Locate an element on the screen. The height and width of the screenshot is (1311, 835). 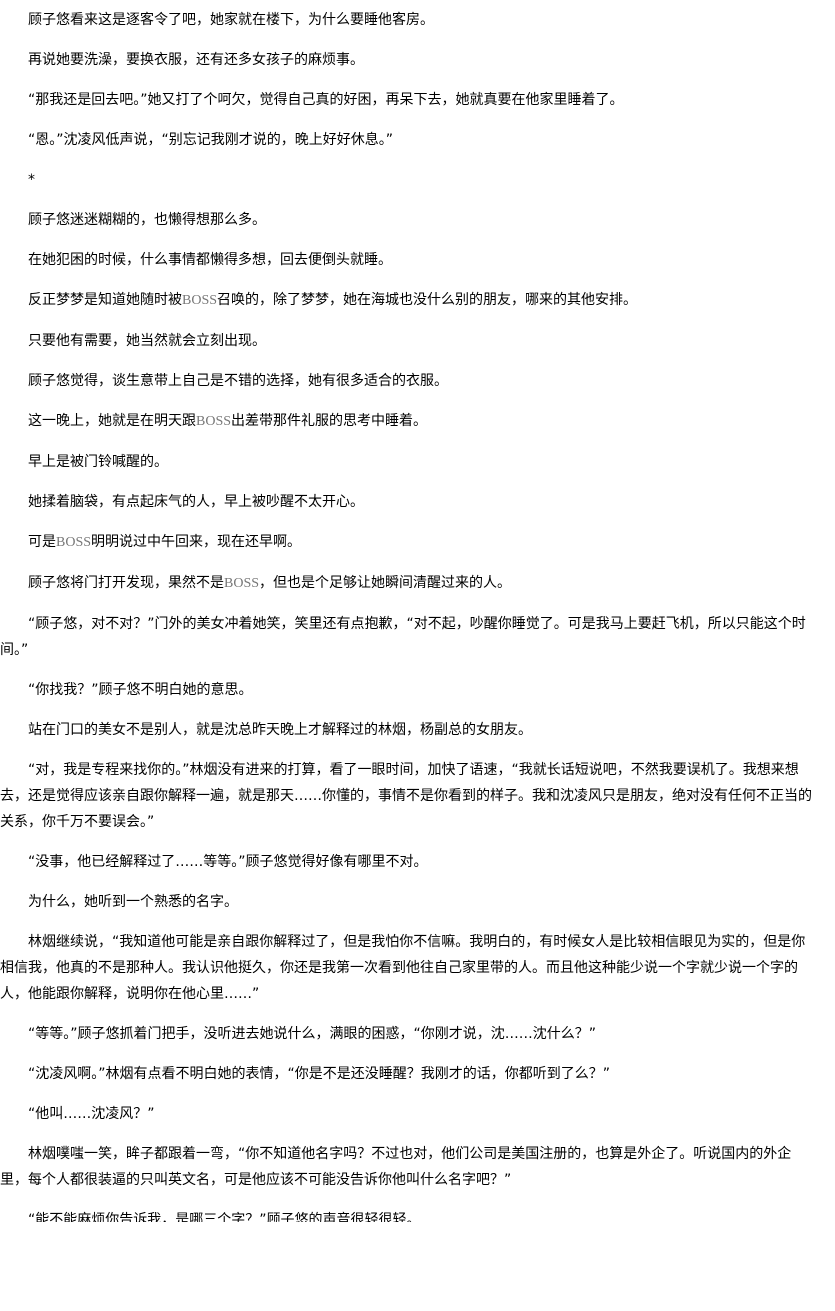
paragraph: 顾子悠将门打开发现，果然不是BOSS，但也是个足够让她瞬间清醒过来的人。 is located at coordinates (270, 583).